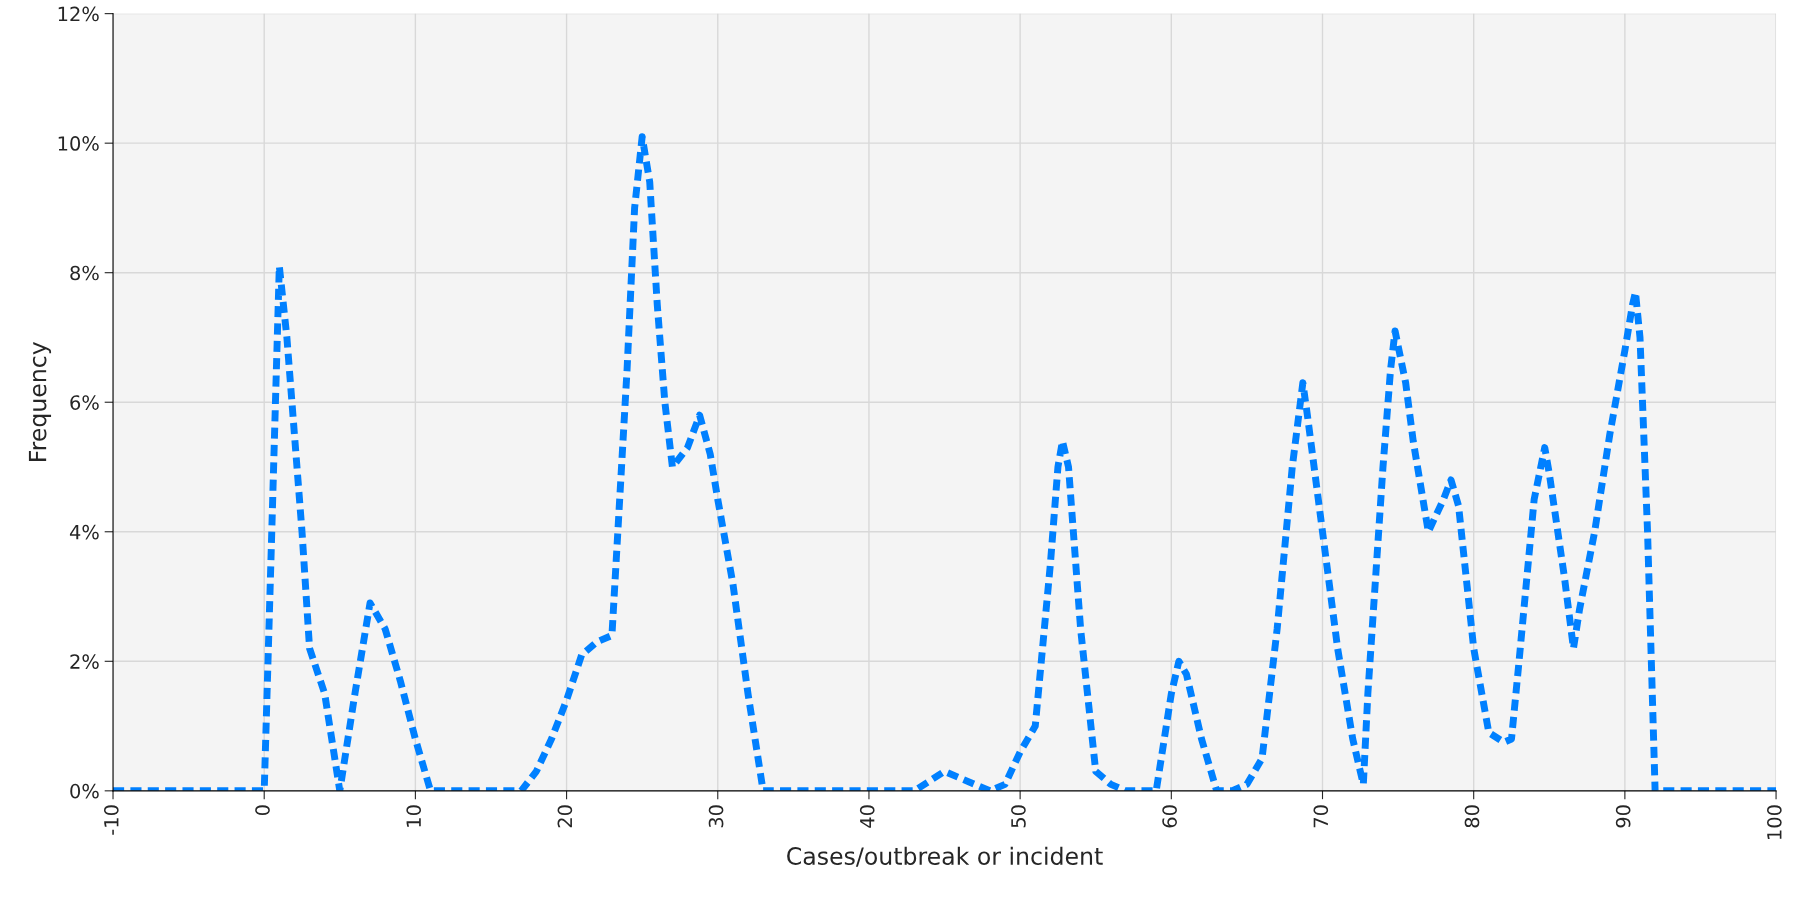  What do you see at coordinates (84, 532) in the screenshot?
I see `y-tick-label: 4%` at bounding box center [84, 532].